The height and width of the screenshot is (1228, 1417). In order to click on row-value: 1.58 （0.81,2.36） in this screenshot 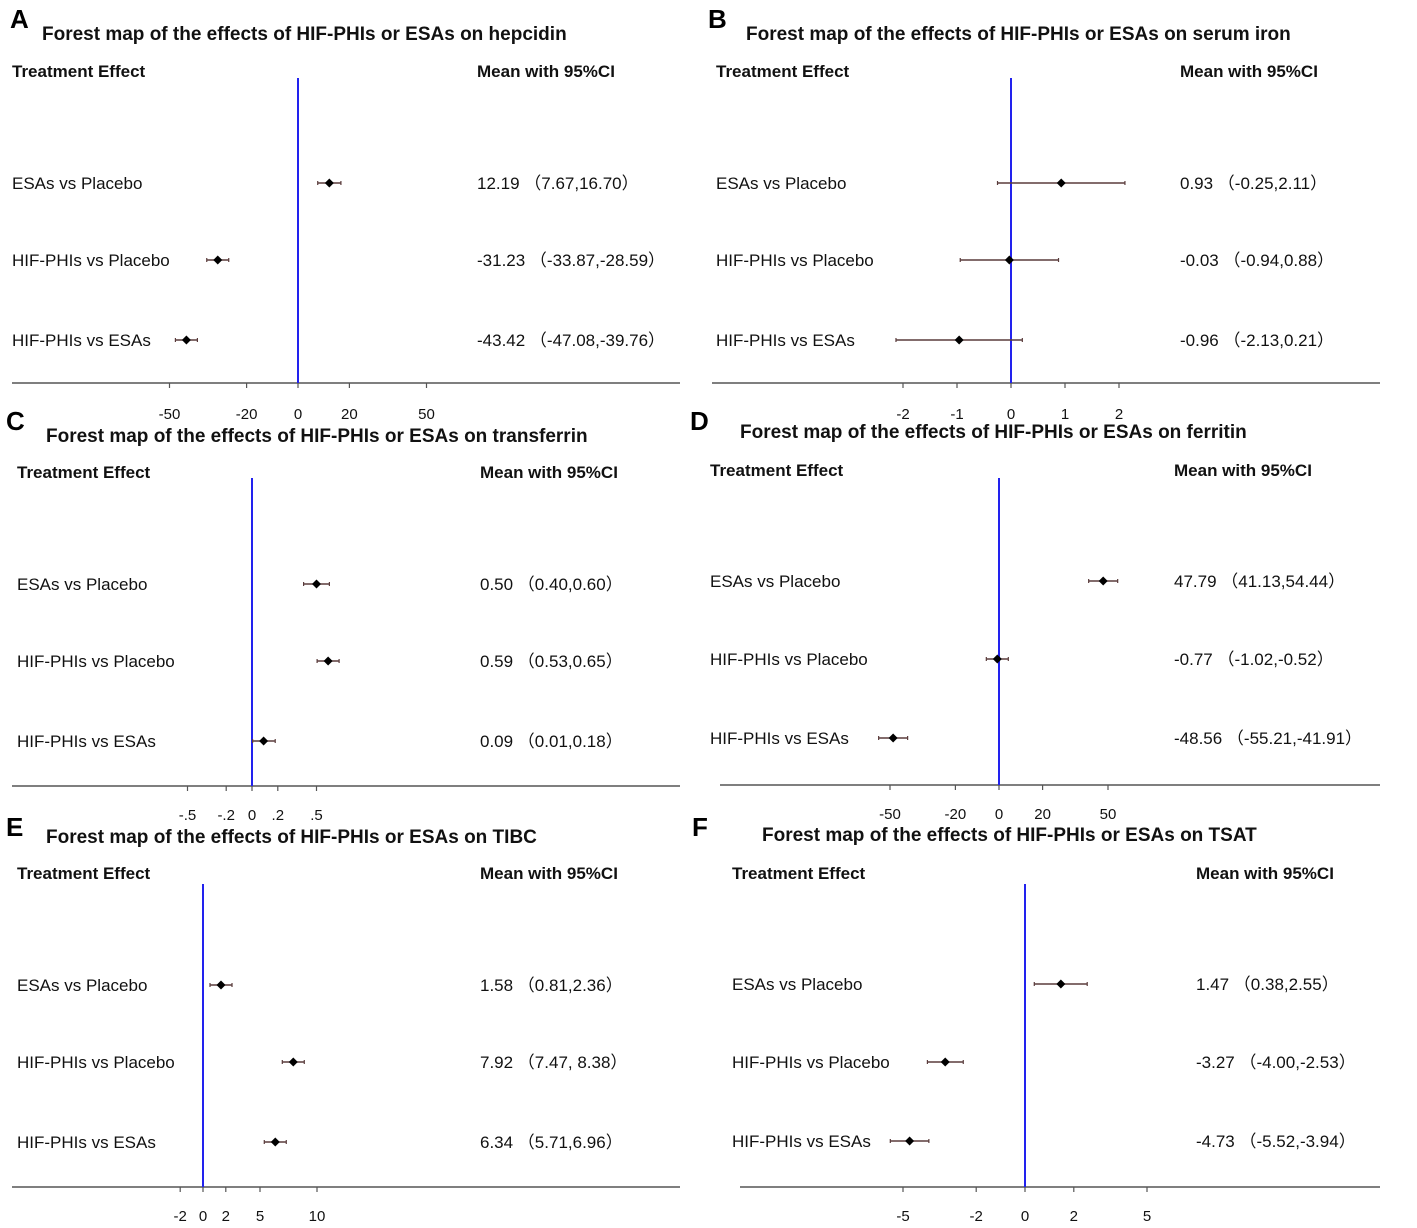, I will do `click(551, 985)`.